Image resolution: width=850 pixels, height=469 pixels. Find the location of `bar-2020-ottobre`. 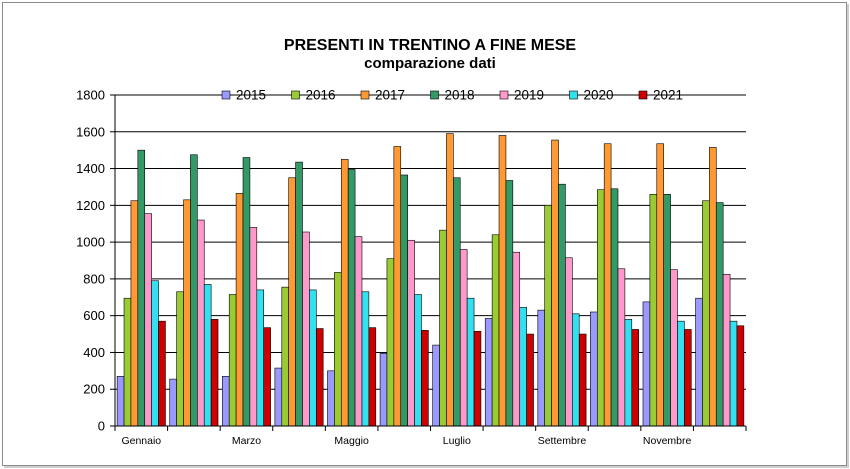

bar-2020-ottobre is located at coordinates (628, 373).